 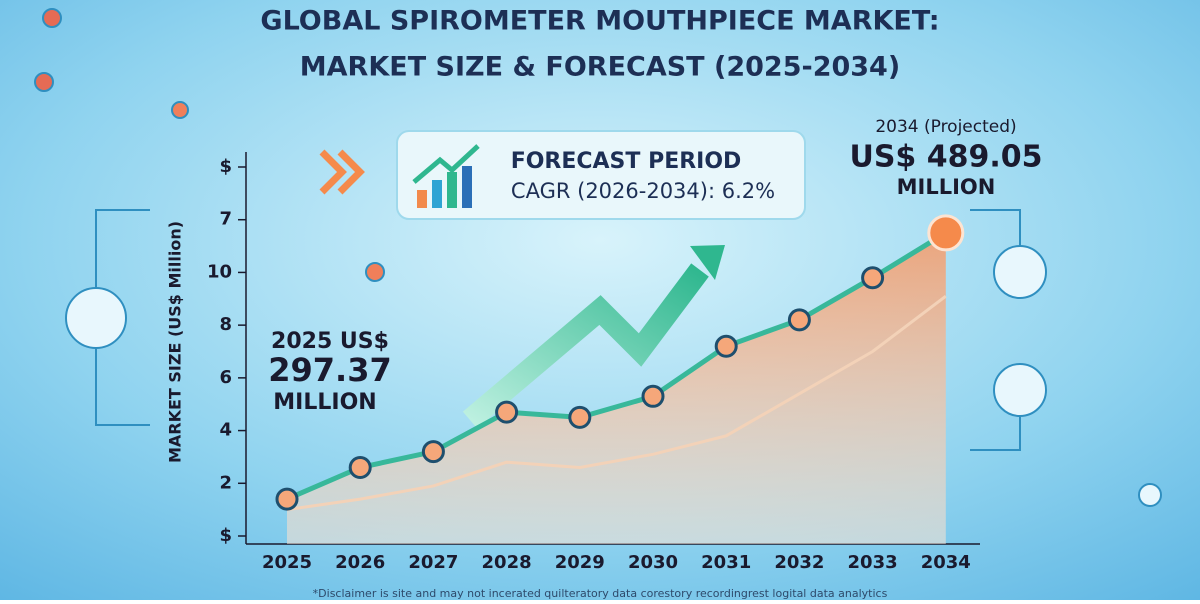 What do you see at coordinates (329, 370) in the screenshot?
I see `start-value: 297.37` at bounding box center [329, 370].